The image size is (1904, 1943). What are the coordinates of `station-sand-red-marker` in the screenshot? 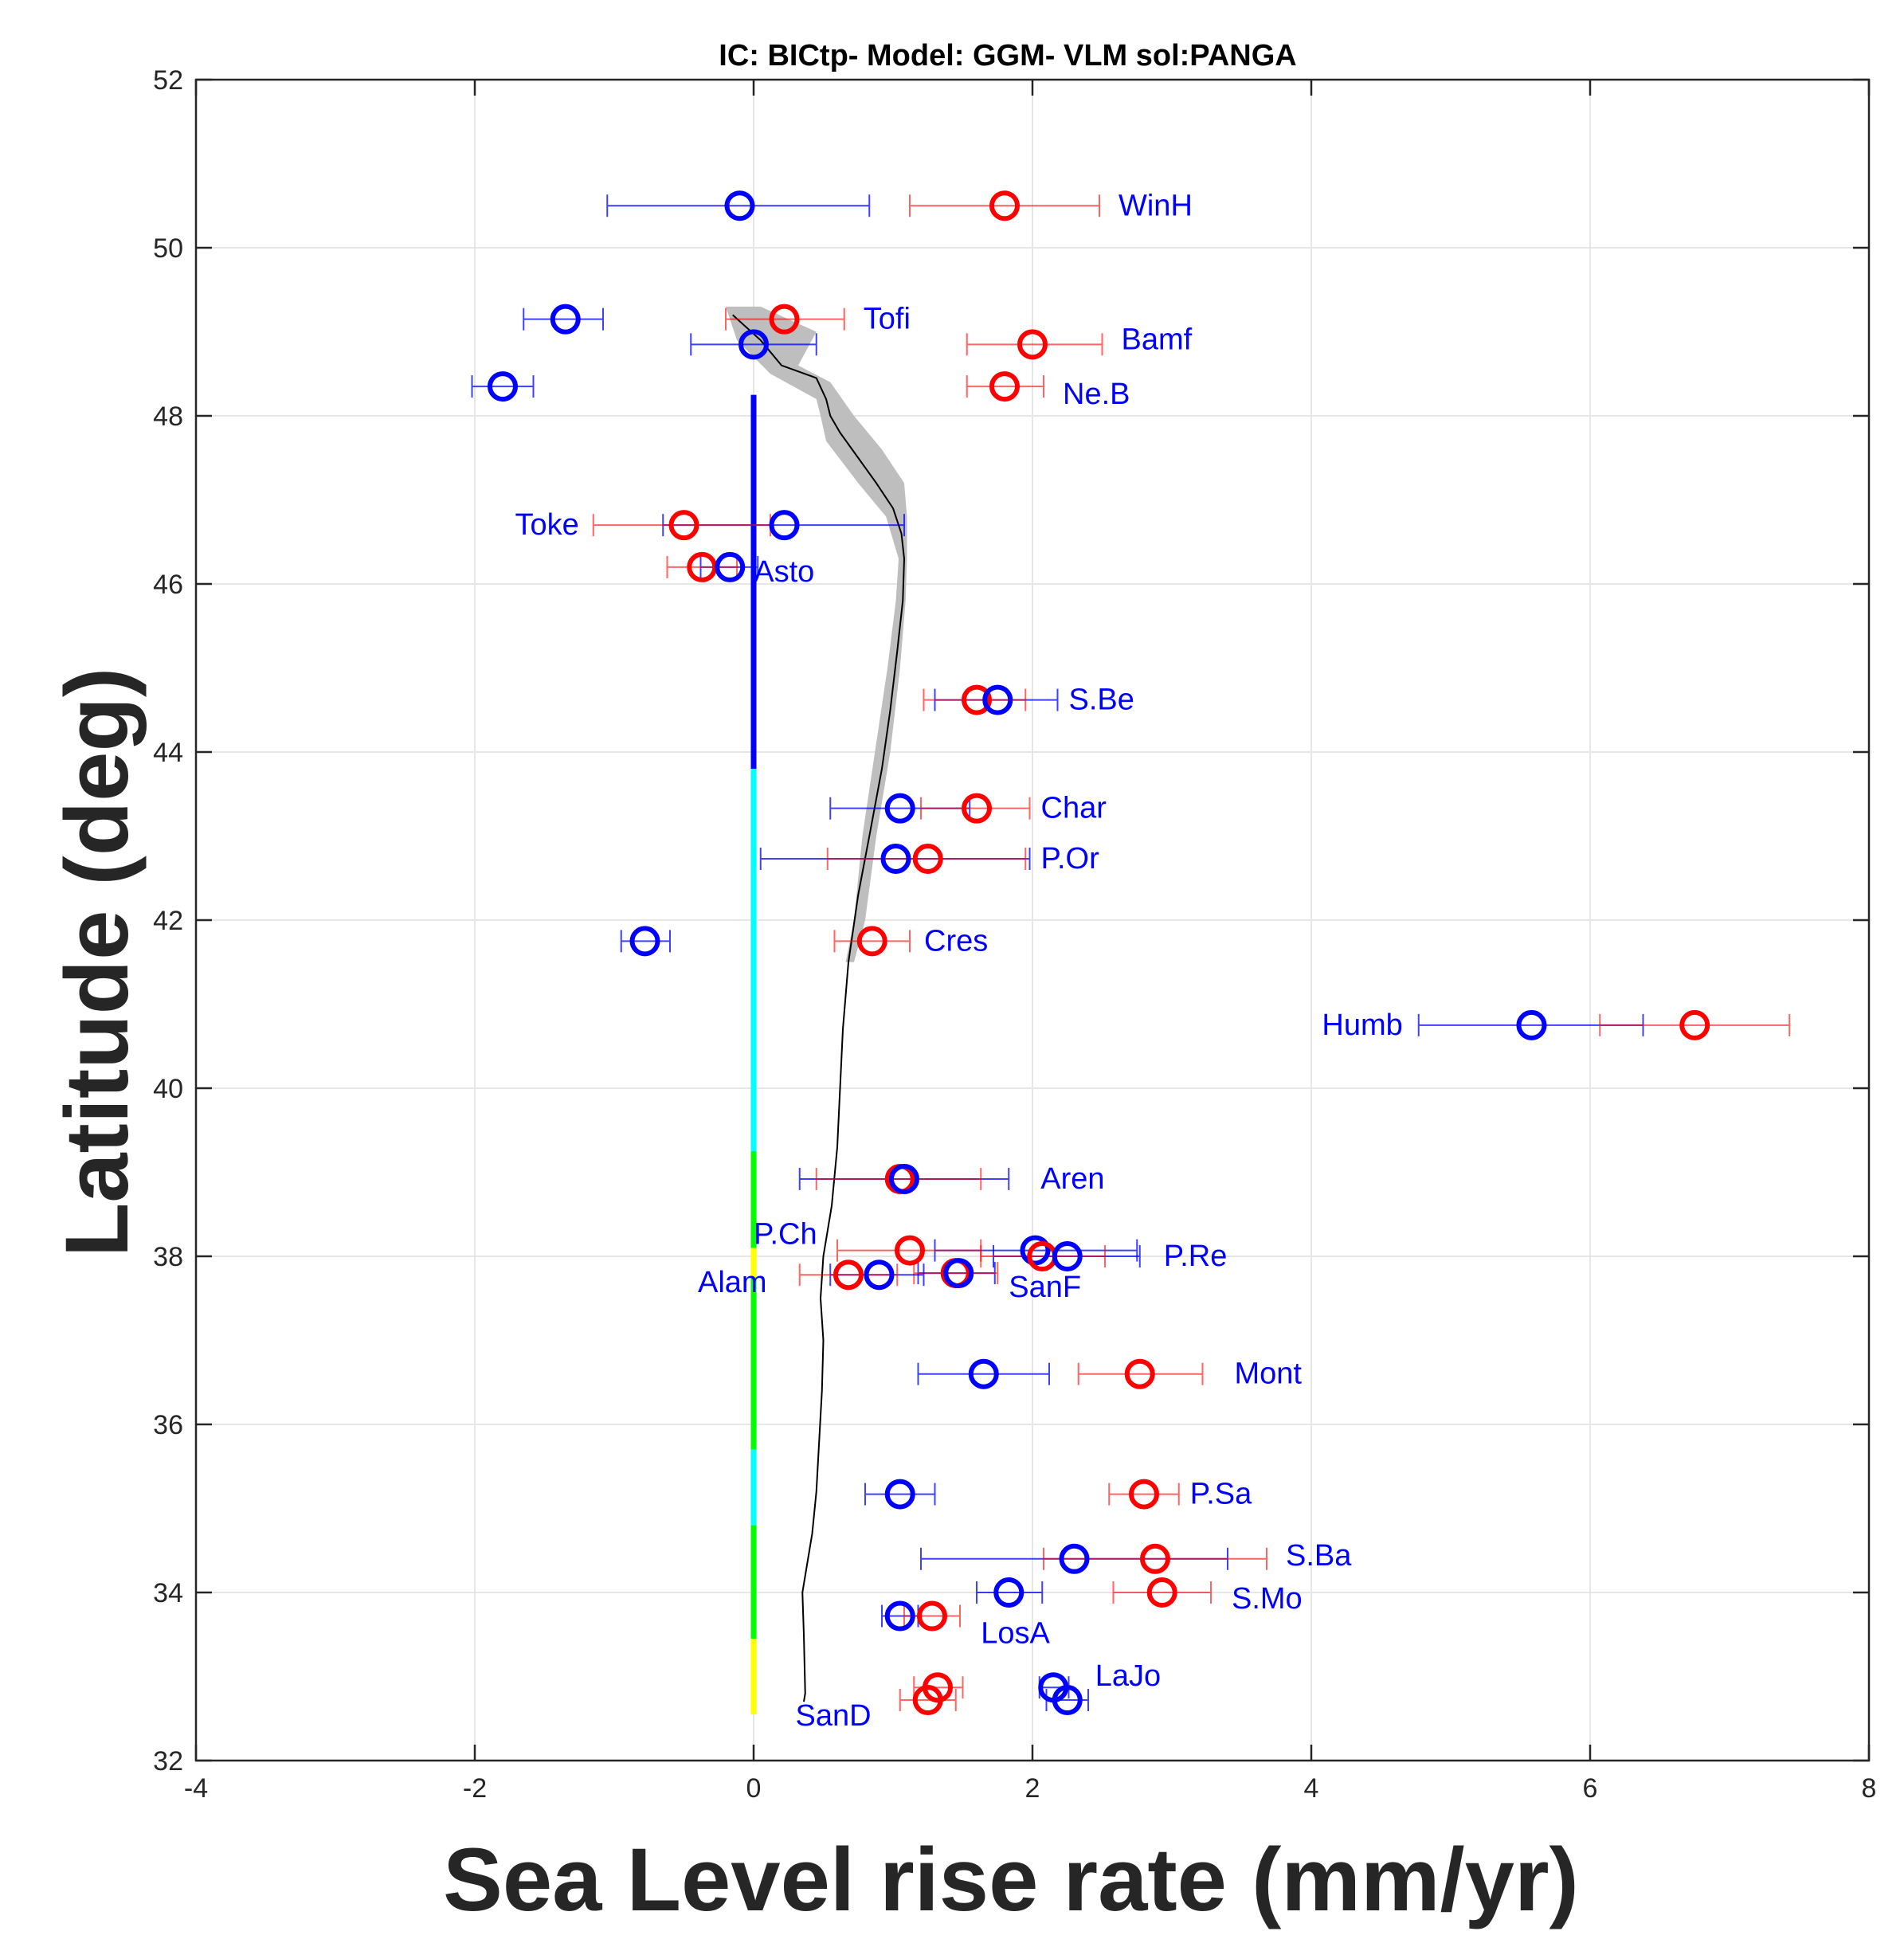 It's located at (927, 1700).